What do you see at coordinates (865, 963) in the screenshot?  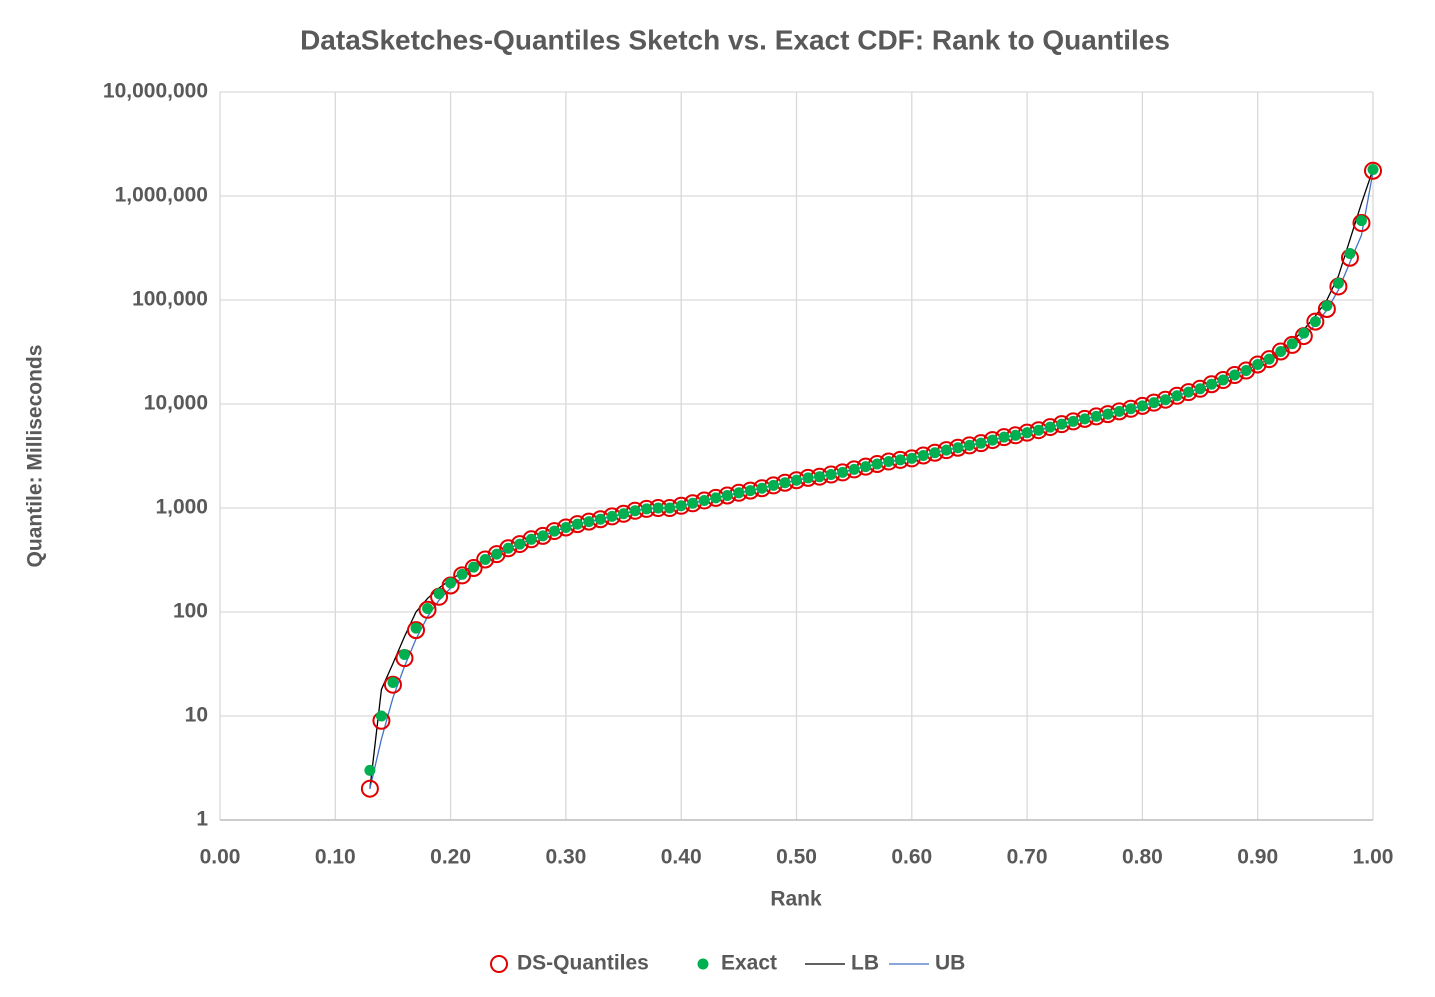 I see `legend-label: LB` at bounding box center [865, 963].